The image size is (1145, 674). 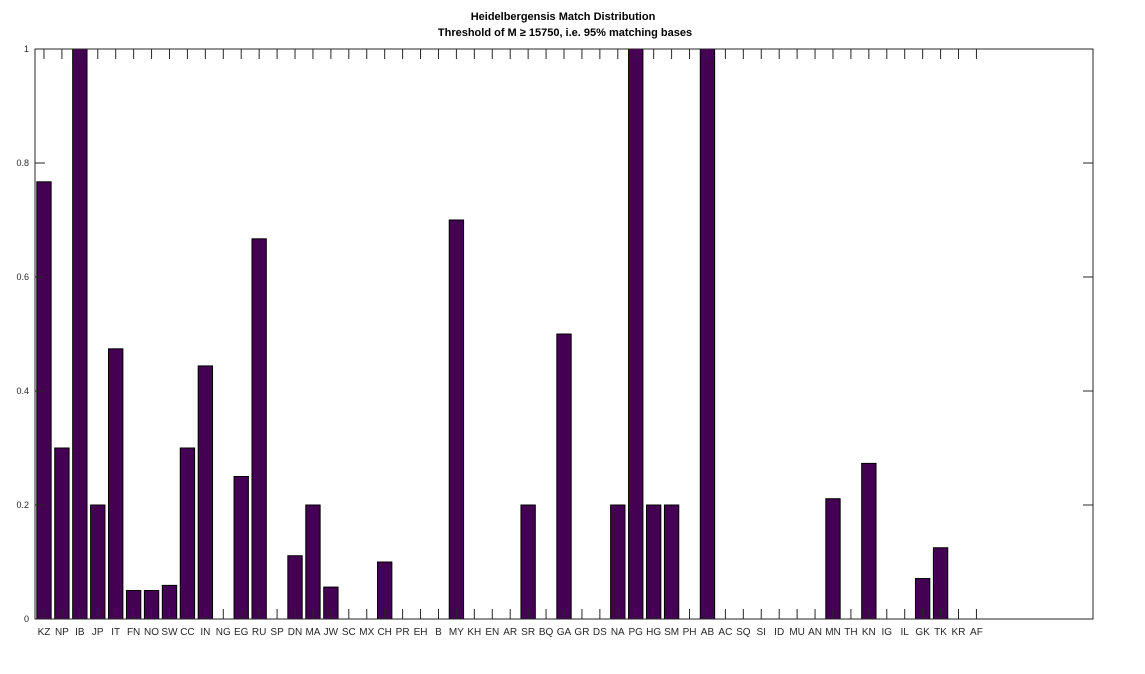 I want to click on x-tick-label: SI, so click(x=761, y=632).